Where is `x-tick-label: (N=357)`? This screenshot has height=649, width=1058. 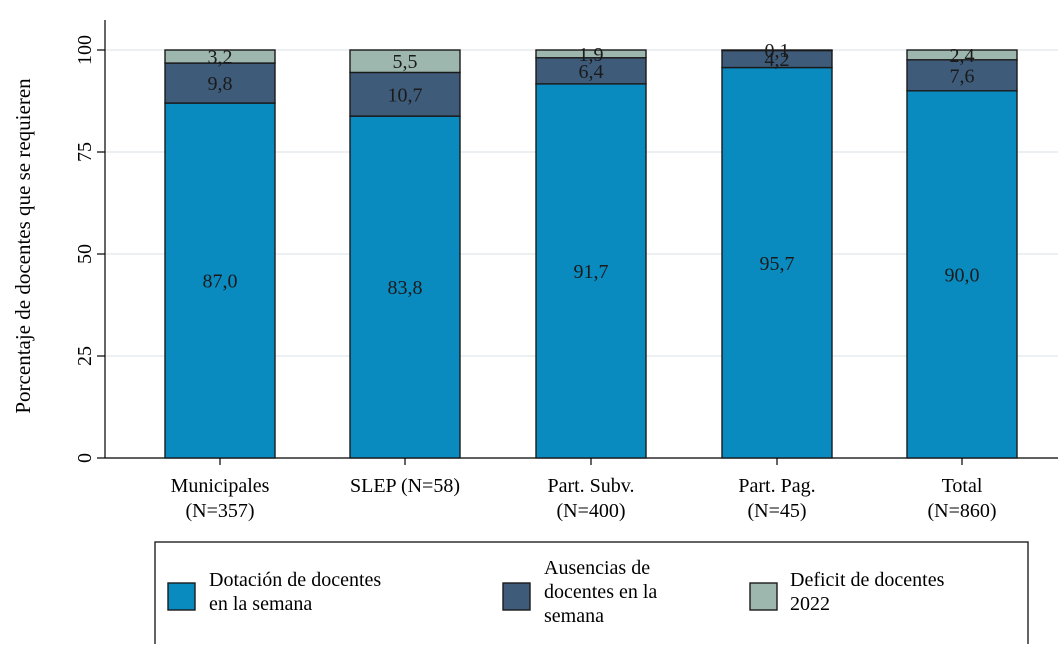
x-tick-label: (N=357) is located at coordinates (219, 511).